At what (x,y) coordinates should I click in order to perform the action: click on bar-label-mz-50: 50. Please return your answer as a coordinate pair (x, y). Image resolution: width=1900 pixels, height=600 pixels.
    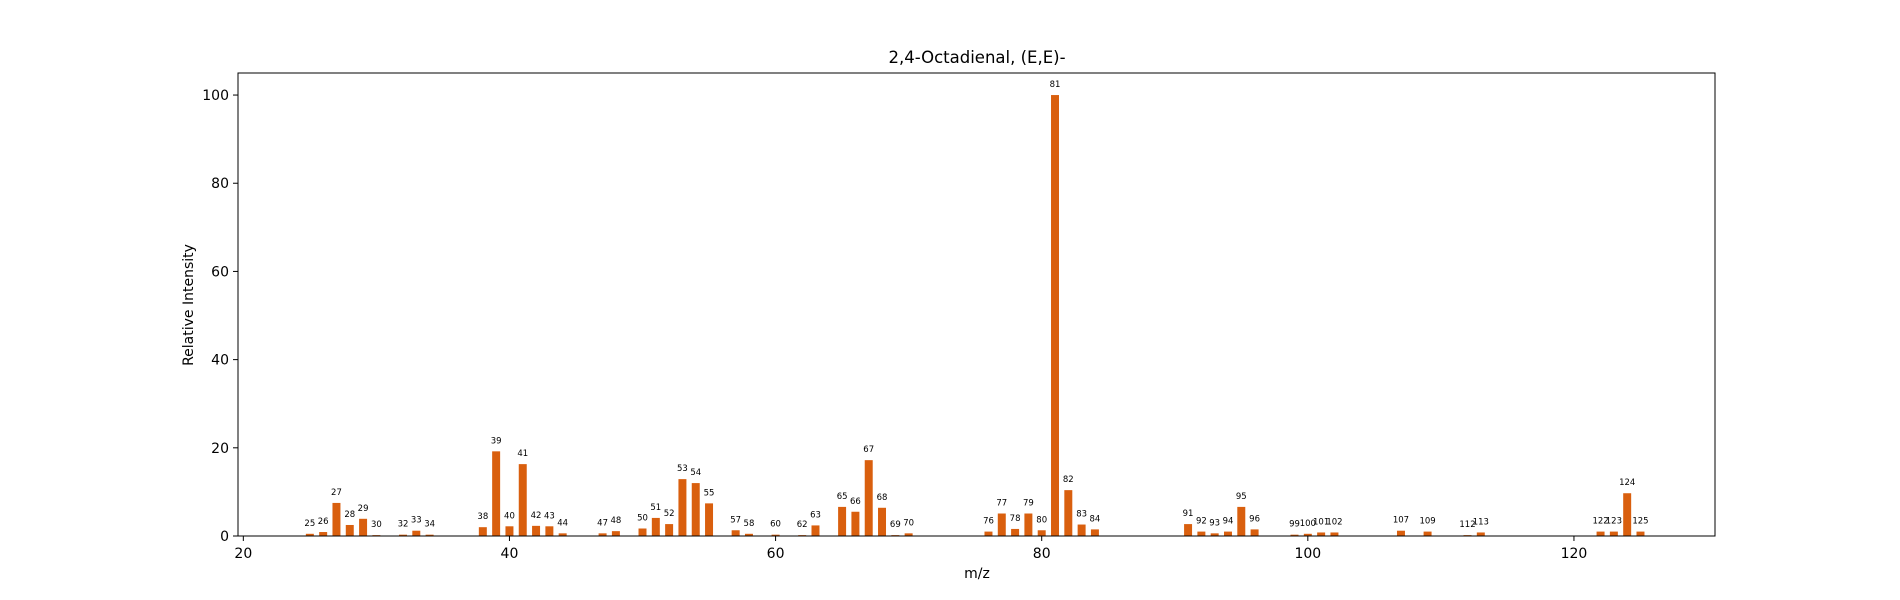
    Looking at the image, I should click on (642, 519).